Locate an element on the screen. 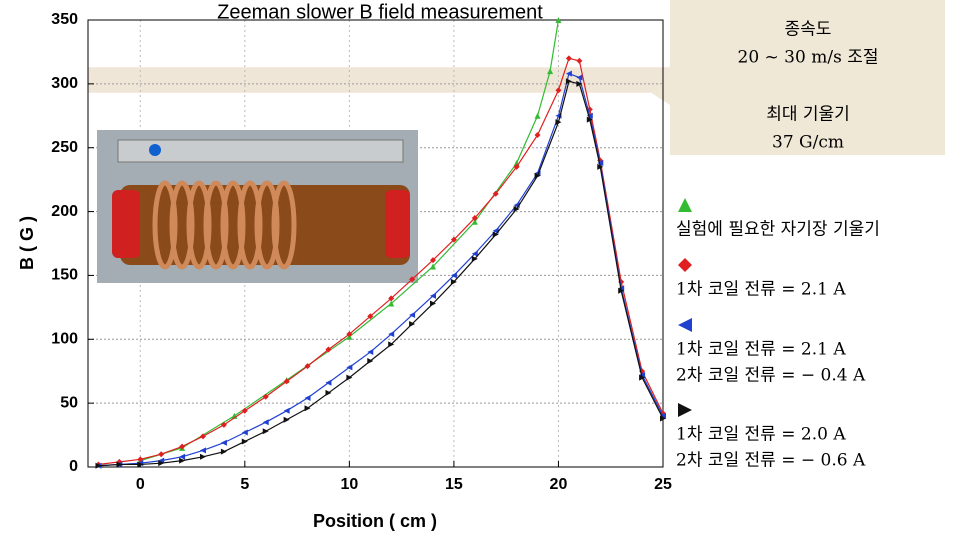 Image resolution: width=968 pixels, height=540 pixels. x-tick-label: 5 is located at coordinates (244, 484).